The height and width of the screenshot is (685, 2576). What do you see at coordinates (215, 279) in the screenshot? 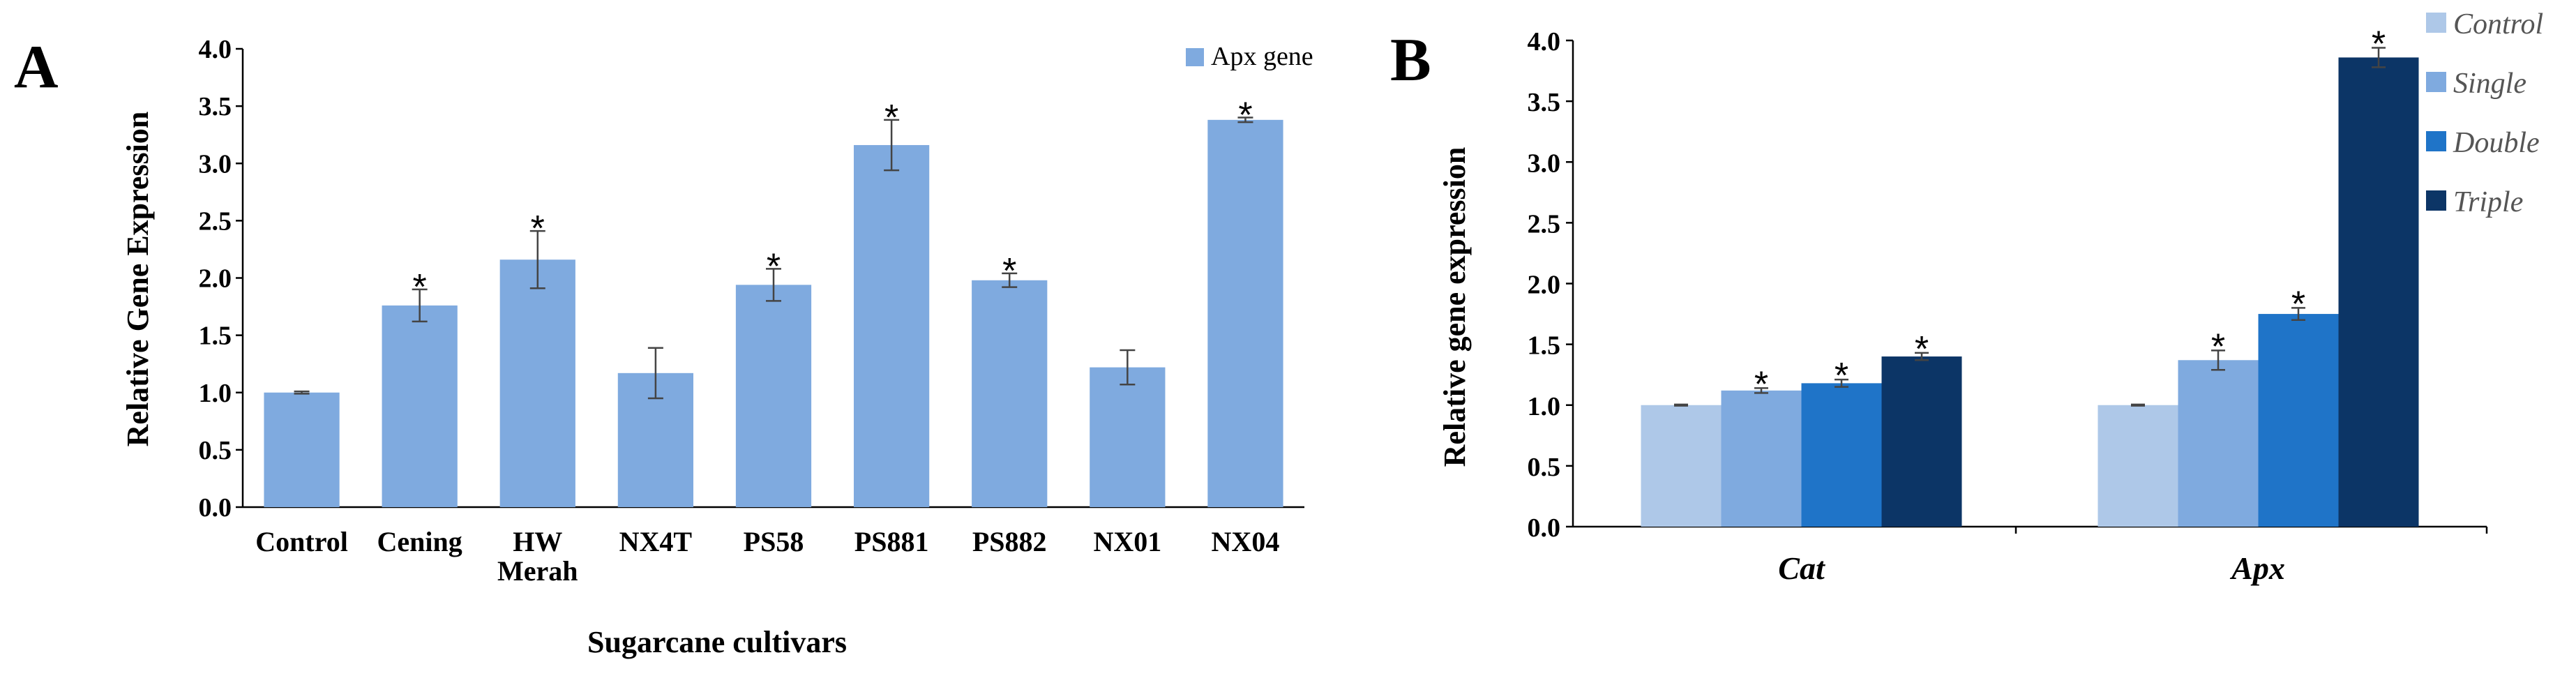
I see `panel-a-y-tick-label: 2.0` at bounding box center [215, 279].